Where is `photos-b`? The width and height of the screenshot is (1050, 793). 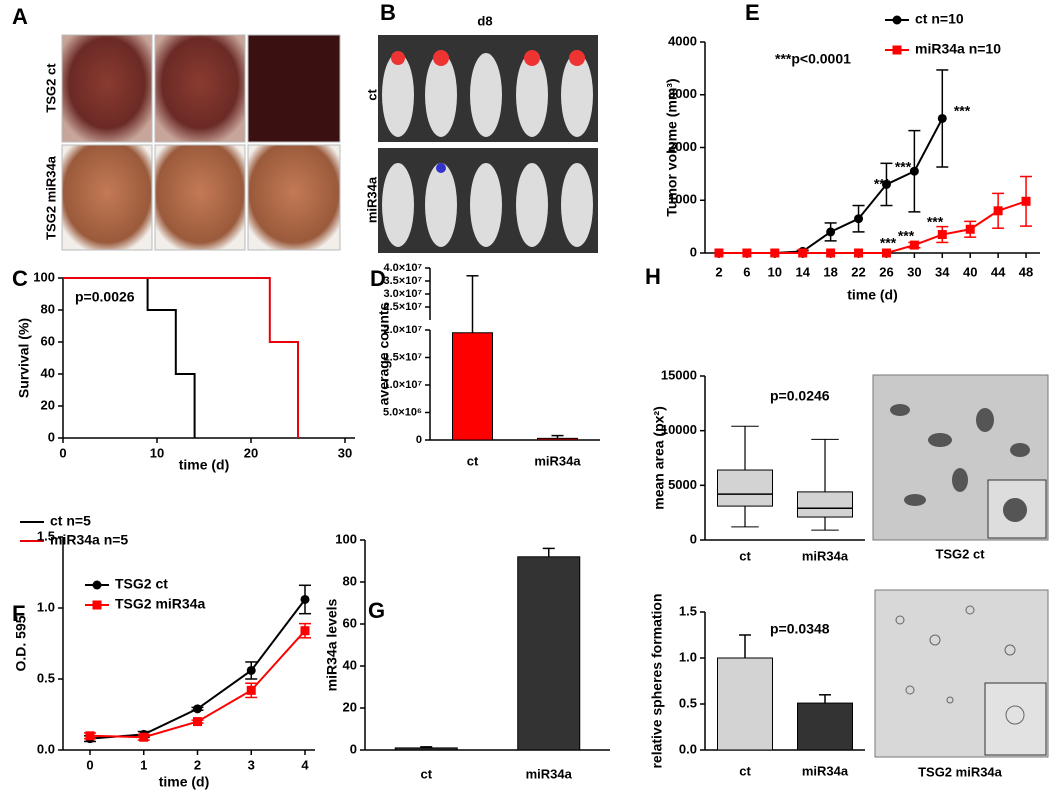 photos-b is located at coordinates (488, 144).